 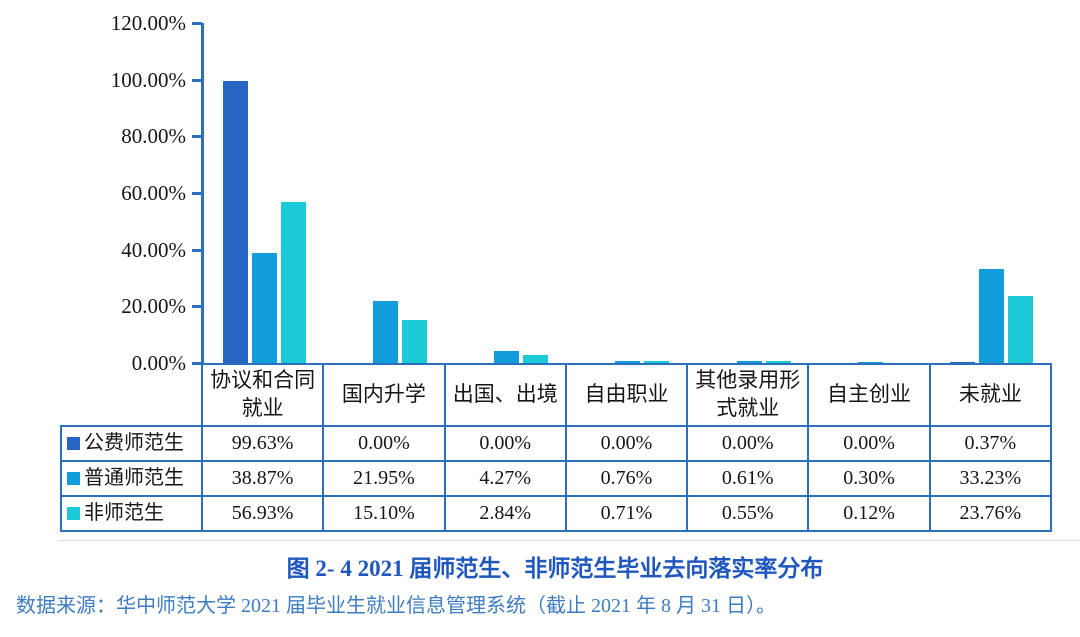 I want to click on row-label: 公费师范生, so click(x=131, y=443).